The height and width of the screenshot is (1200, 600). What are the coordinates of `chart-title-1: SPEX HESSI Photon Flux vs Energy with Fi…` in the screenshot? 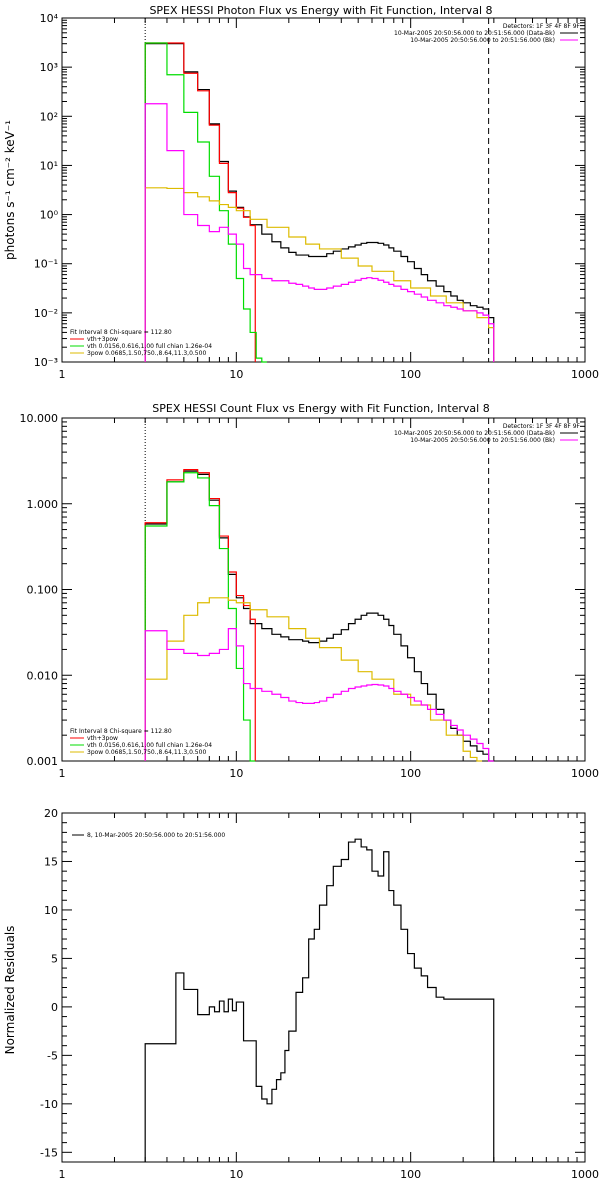 It's located at (320, 10).